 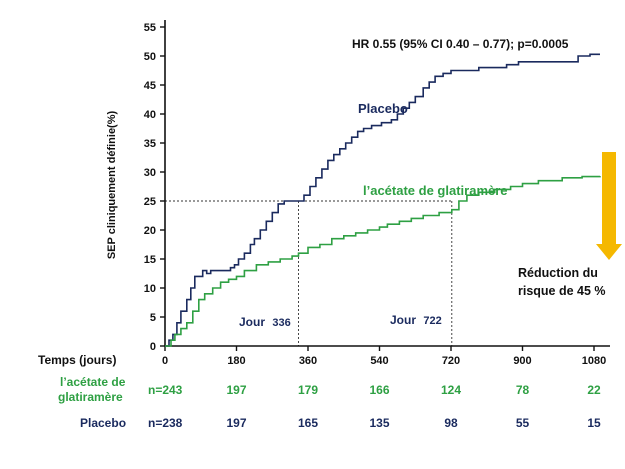 I want to click on hr-annotation: HR 0.55 (95% CI 0.40 – 0.77); p=0.0005, so click(x=460, y=44).